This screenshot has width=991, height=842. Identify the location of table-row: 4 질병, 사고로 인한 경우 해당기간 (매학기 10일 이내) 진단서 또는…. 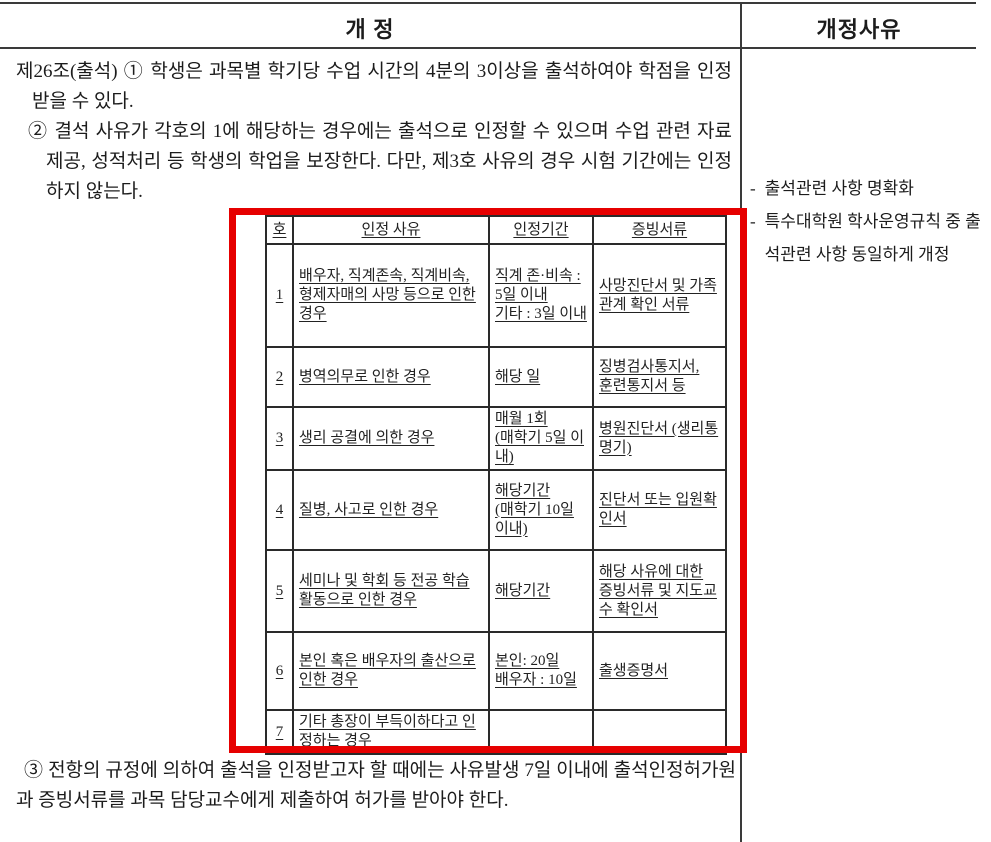
(496, 510).